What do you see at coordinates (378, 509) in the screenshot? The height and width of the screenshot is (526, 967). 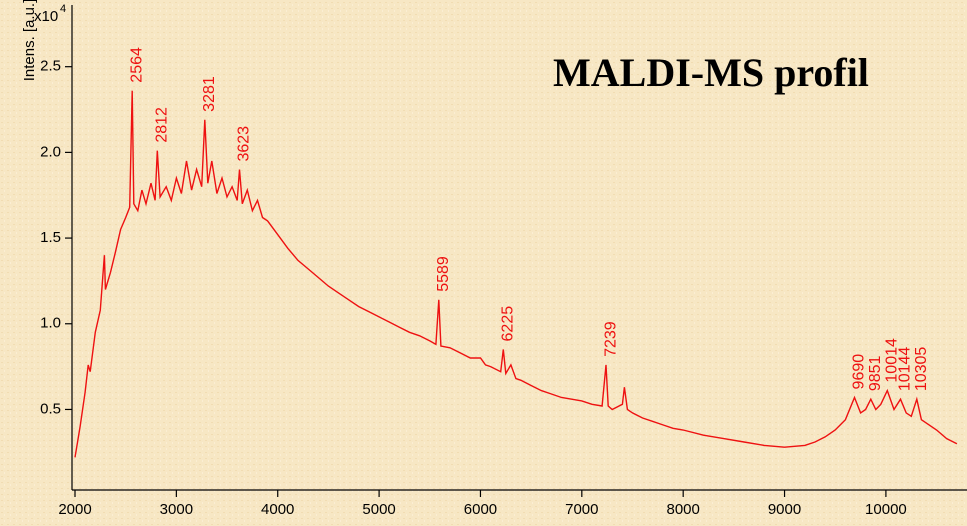 I see `x-tick-label: 5000` at bounding box center [378, 509].